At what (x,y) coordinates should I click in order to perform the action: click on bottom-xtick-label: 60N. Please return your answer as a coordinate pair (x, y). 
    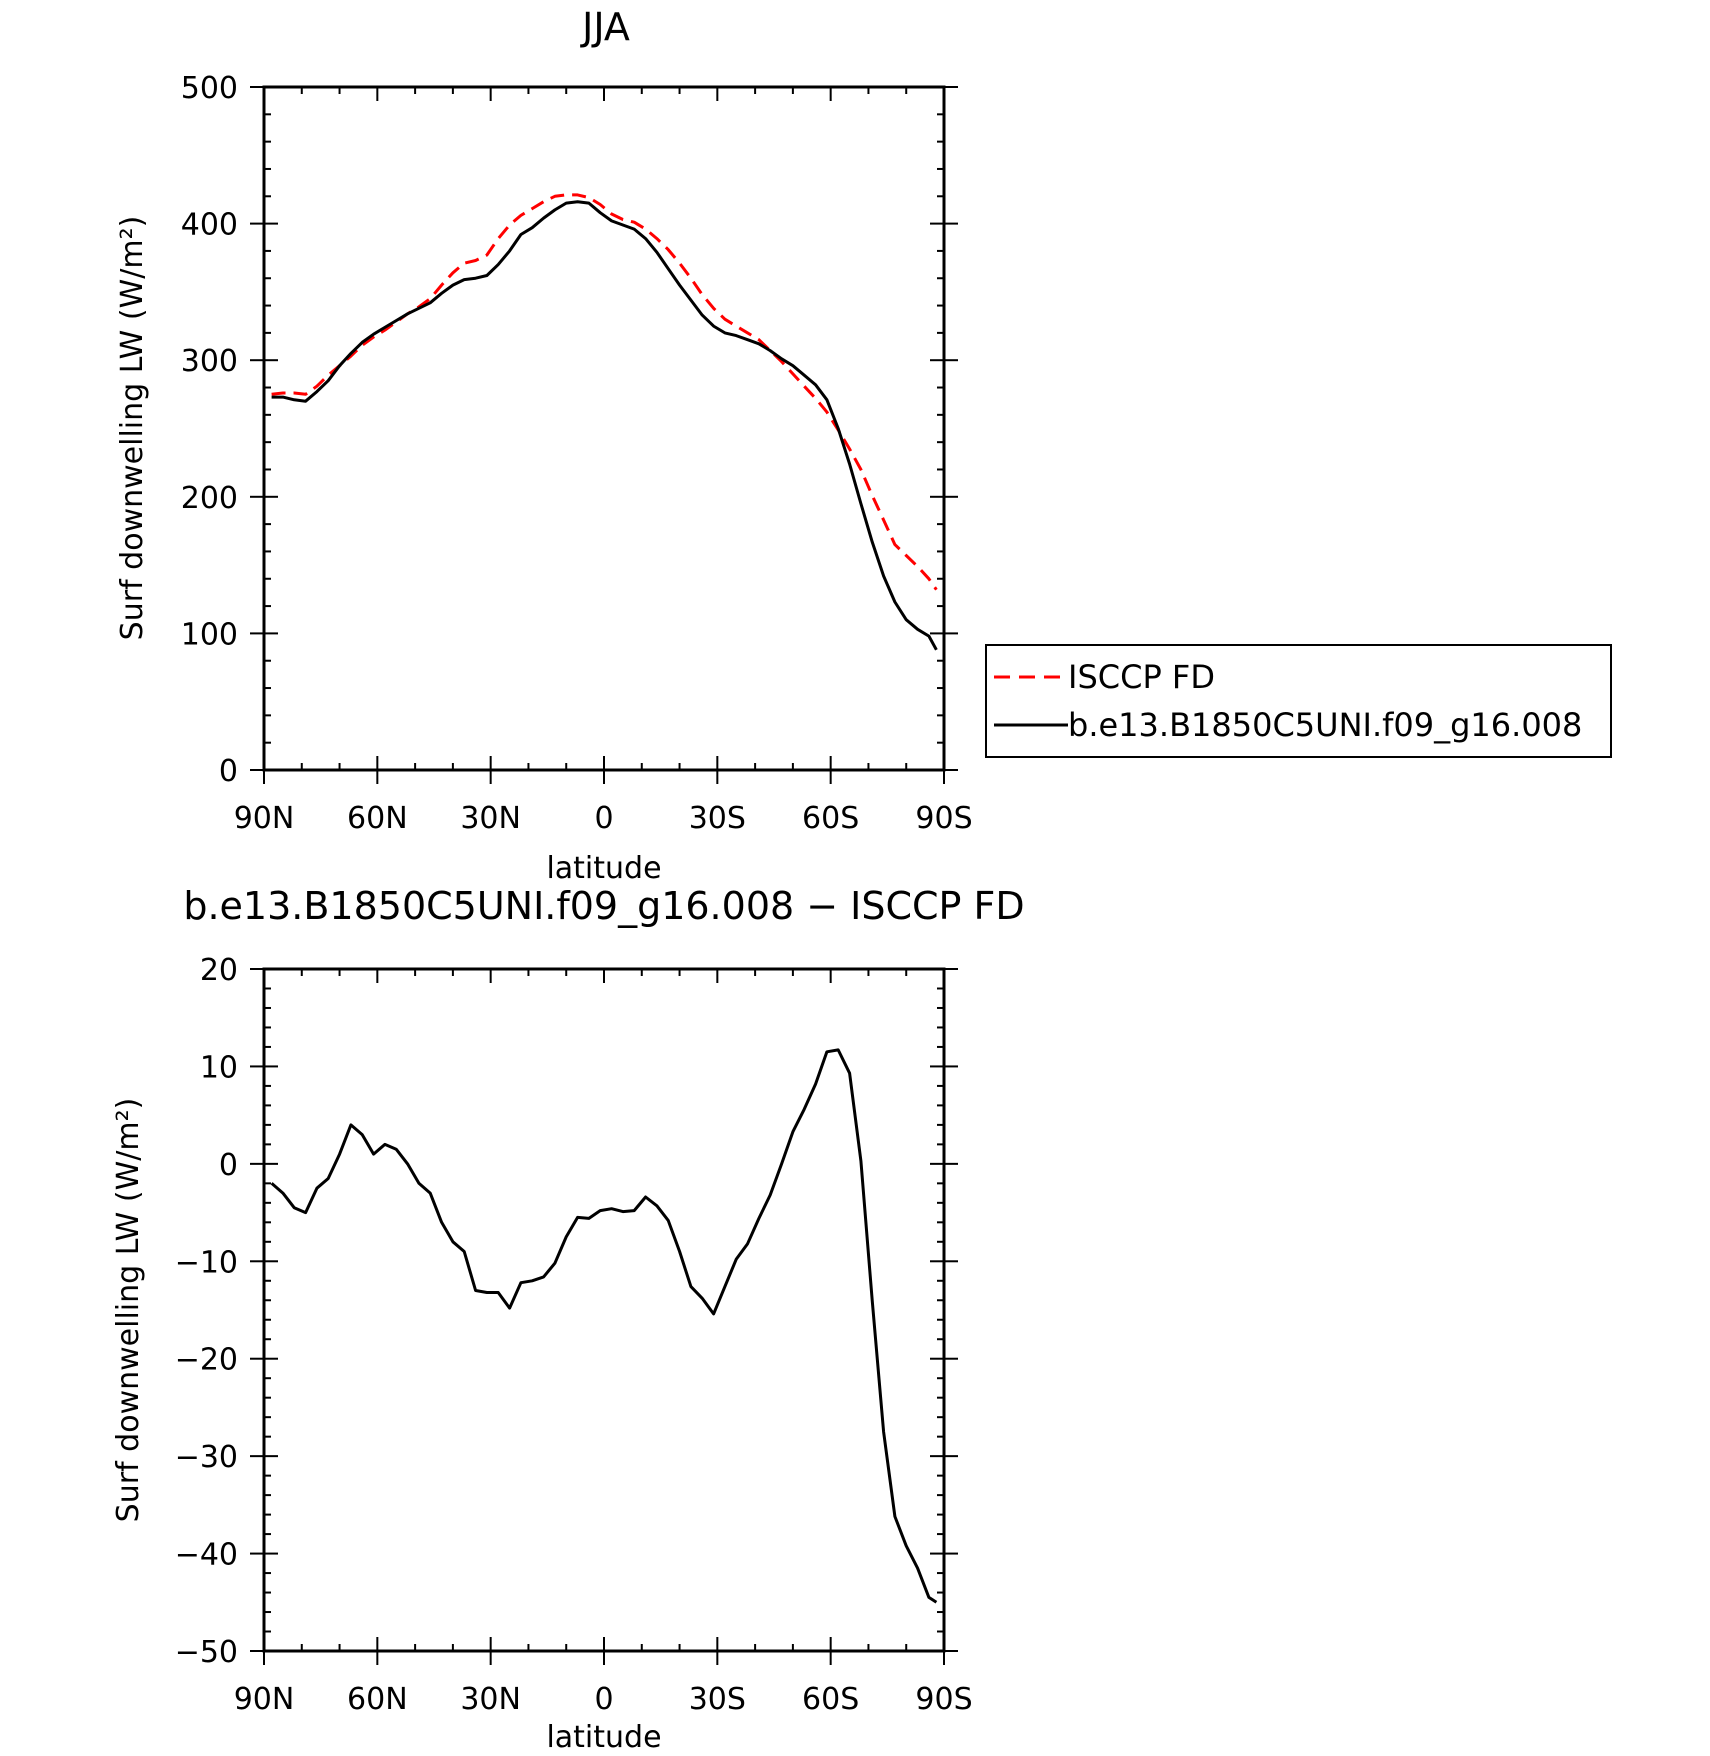
    Looking at the image, I should click on (377, 1699).